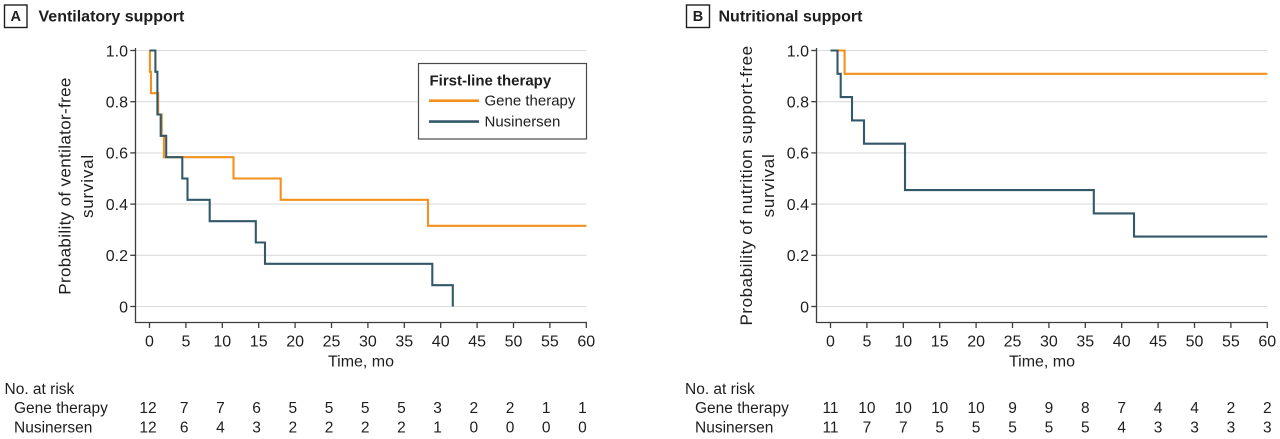  What do you see at coordinates (698, 17) in the screenshot?
I see `svg-text: B` at bounding box center [698, 17].